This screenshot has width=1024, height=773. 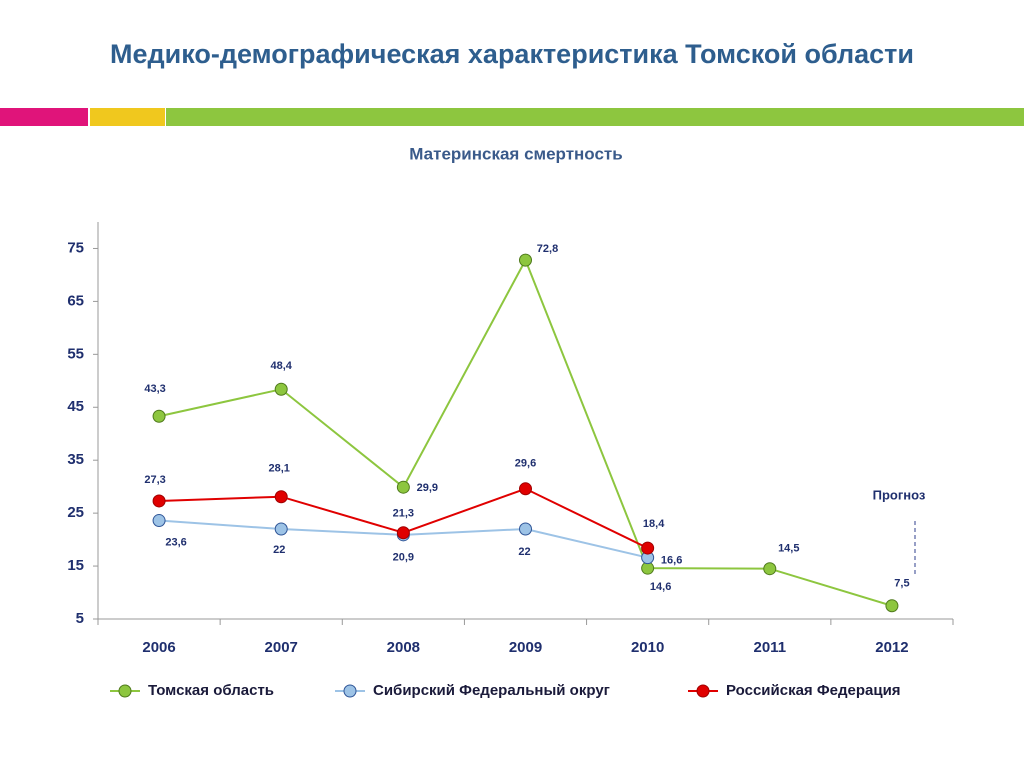 What do you see at coordinates (175, 542) in the screenshot?
I see `data-label: 23,6` at bounding box center [175, 542].